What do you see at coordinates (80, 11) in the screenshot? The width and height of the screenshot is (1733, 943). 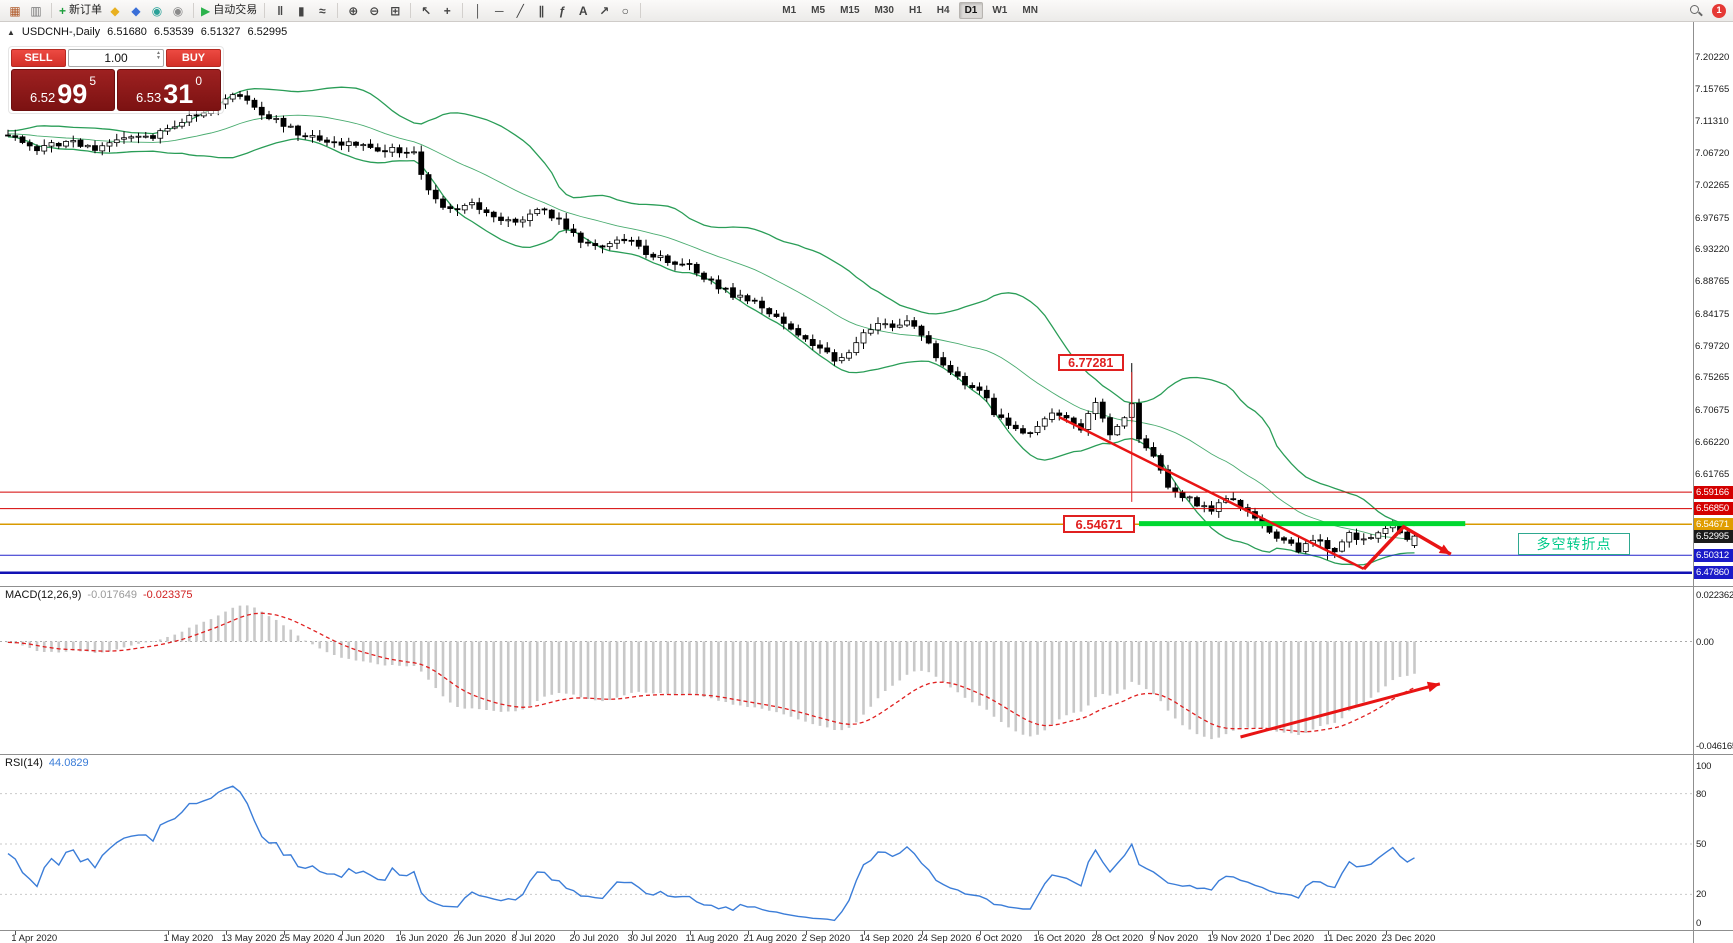 I see `new-order-button: + 新订单` at bounding box center [80, 11].